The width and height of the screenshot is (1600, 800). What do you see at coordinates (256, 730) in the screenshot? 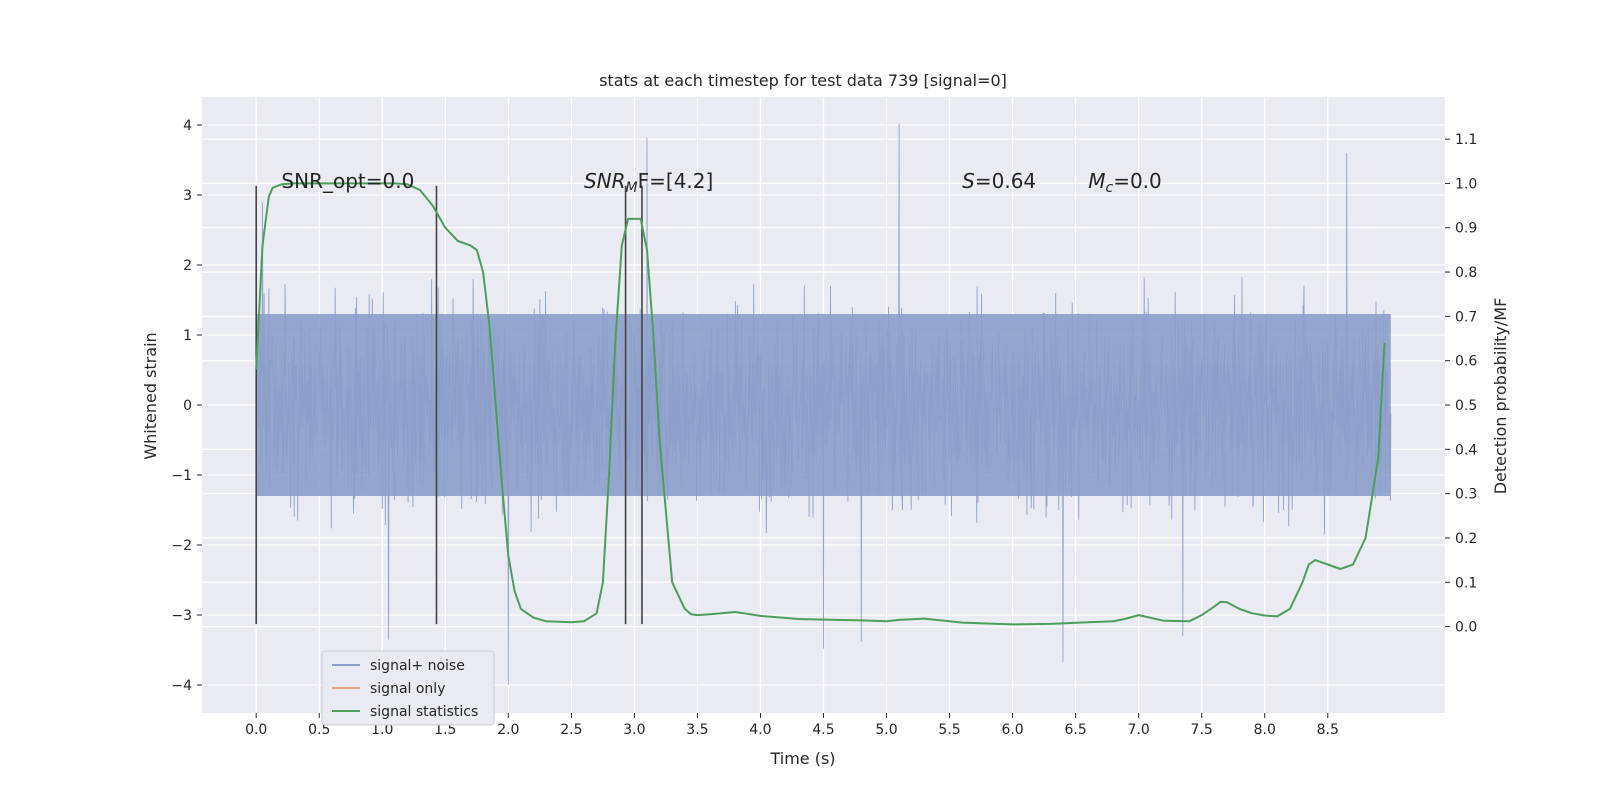
I see `x-tick-label: 0.0` at bounding box center [256, 730].